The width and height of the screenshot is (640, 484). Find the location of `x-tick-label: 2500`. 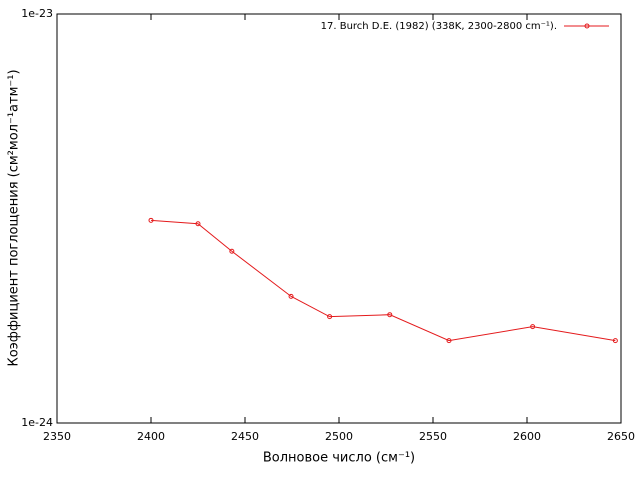

x-tick-label: 2500 is located at coordinates (339, 436).